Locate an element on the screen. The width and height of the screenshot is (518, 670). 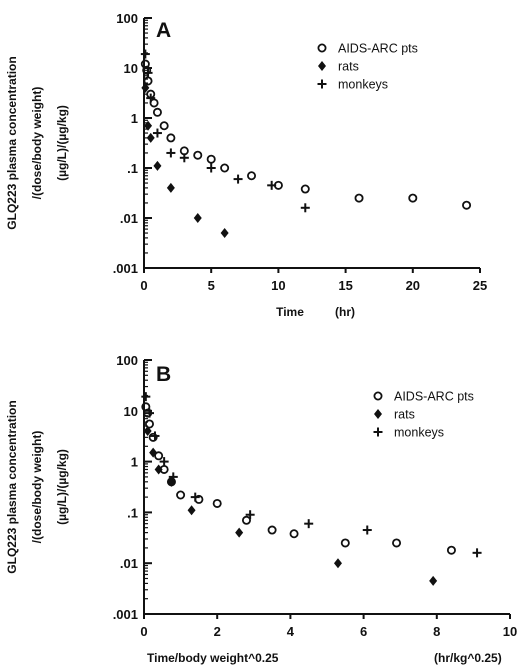
x-axis-title: Time is located at coordinates (290, 312).